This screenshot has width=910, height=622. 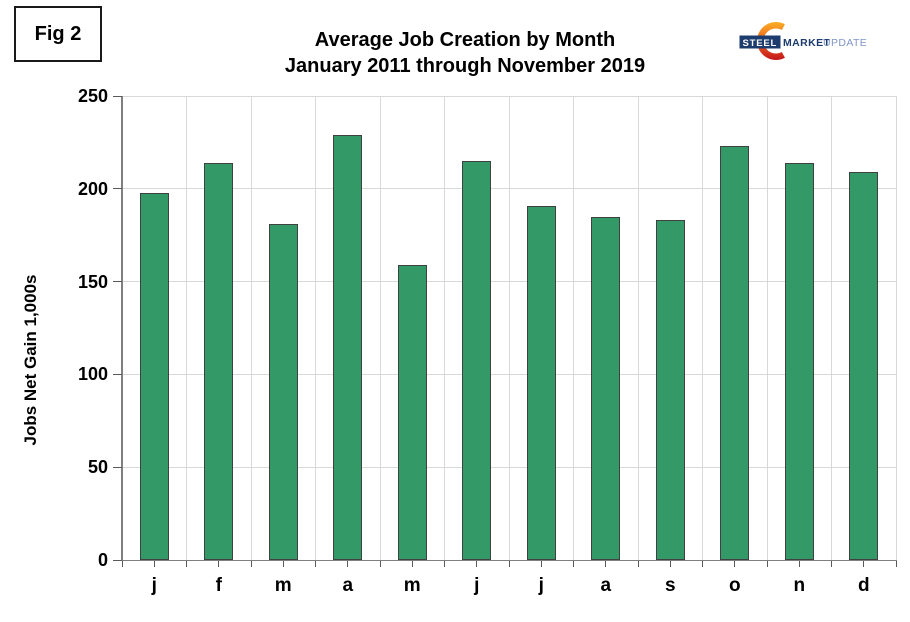 What do you see at coordinates (92, 281) in the screenshot?
I see `y-tick-label-150: 150` at bounding box center [92, 281].